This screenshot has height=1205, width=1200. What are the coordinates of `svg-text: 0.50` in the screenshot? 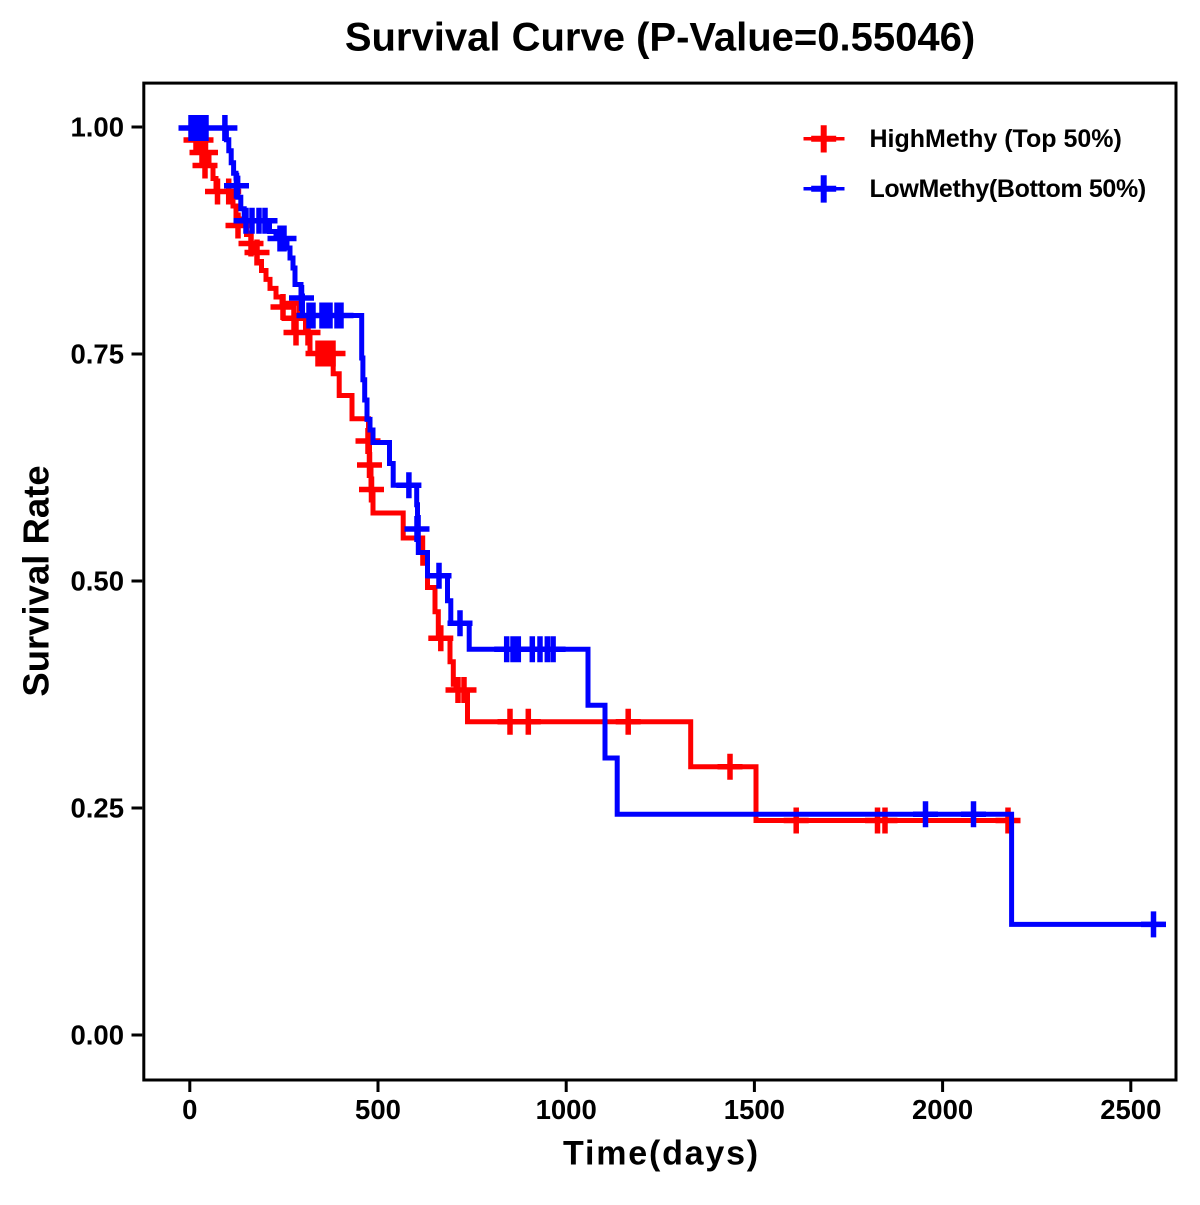 It's located at (97, 581).